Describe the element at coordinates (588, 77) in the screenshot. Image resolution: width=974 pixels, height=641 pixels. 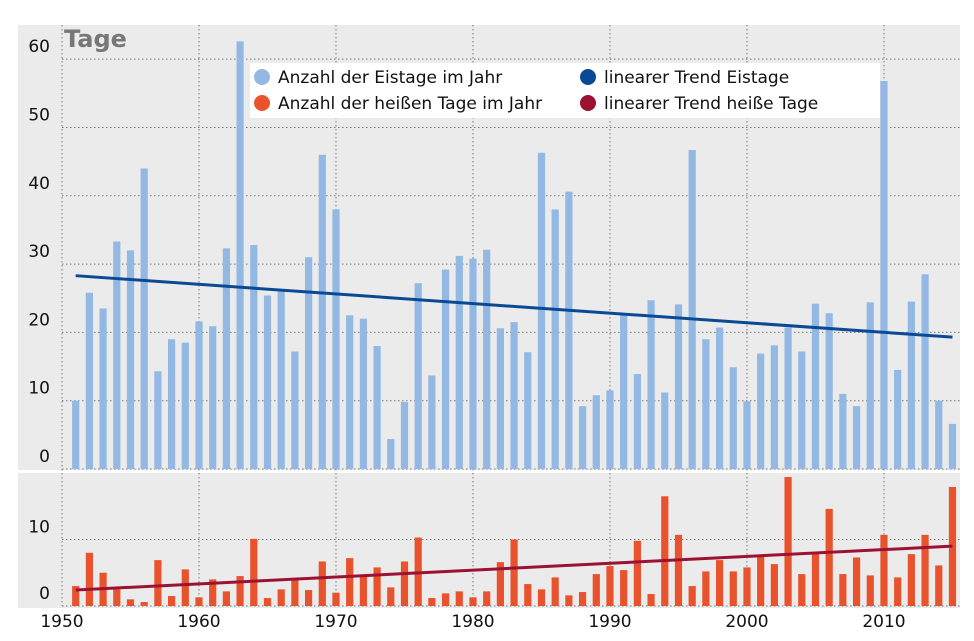
I see `legend-swatch` at that location.